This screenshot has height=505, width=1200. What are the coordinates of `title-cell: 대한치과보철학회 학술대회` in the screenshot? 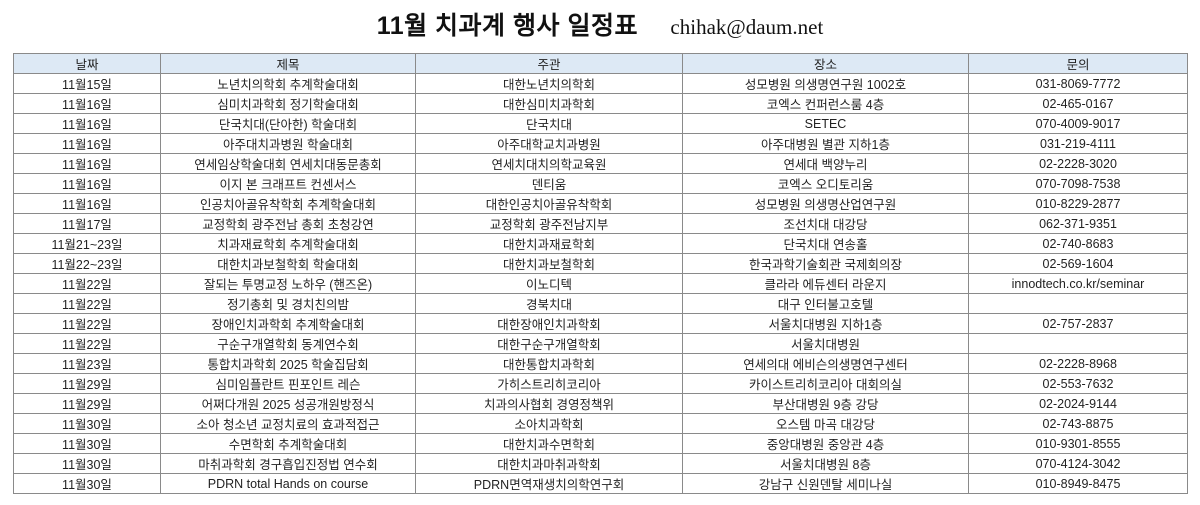 It's located at (288, 263).